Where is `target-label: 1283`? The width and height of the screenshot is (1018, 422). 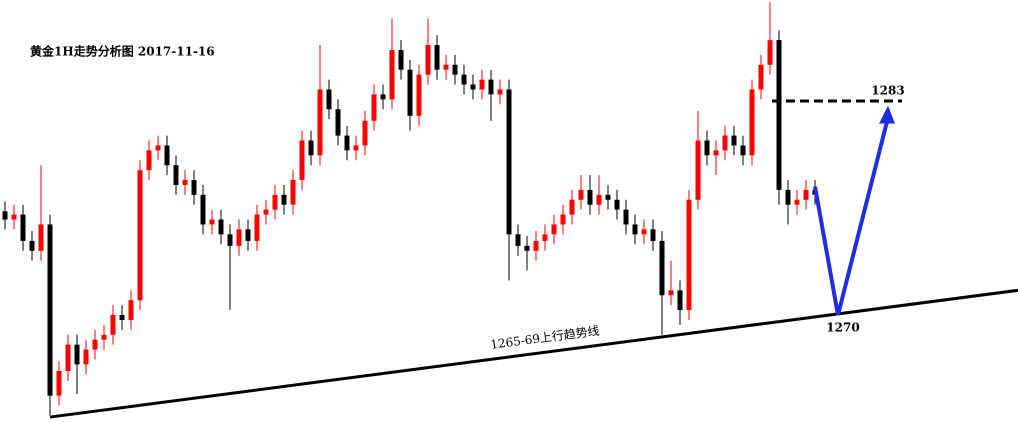
target-label: 1283 is located at coordinates (887, 91).